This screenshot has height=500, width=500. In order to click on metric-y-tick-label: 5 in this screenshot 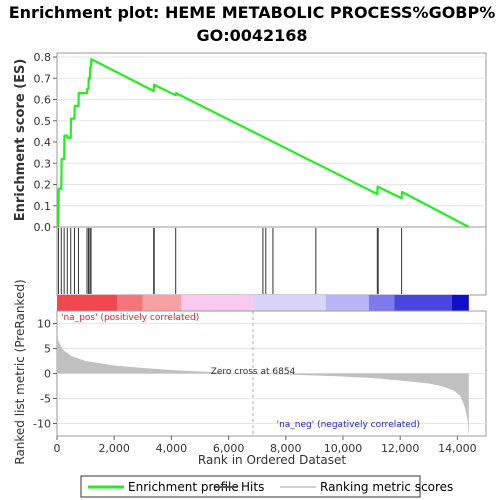, I will do `click(47, 349)`.